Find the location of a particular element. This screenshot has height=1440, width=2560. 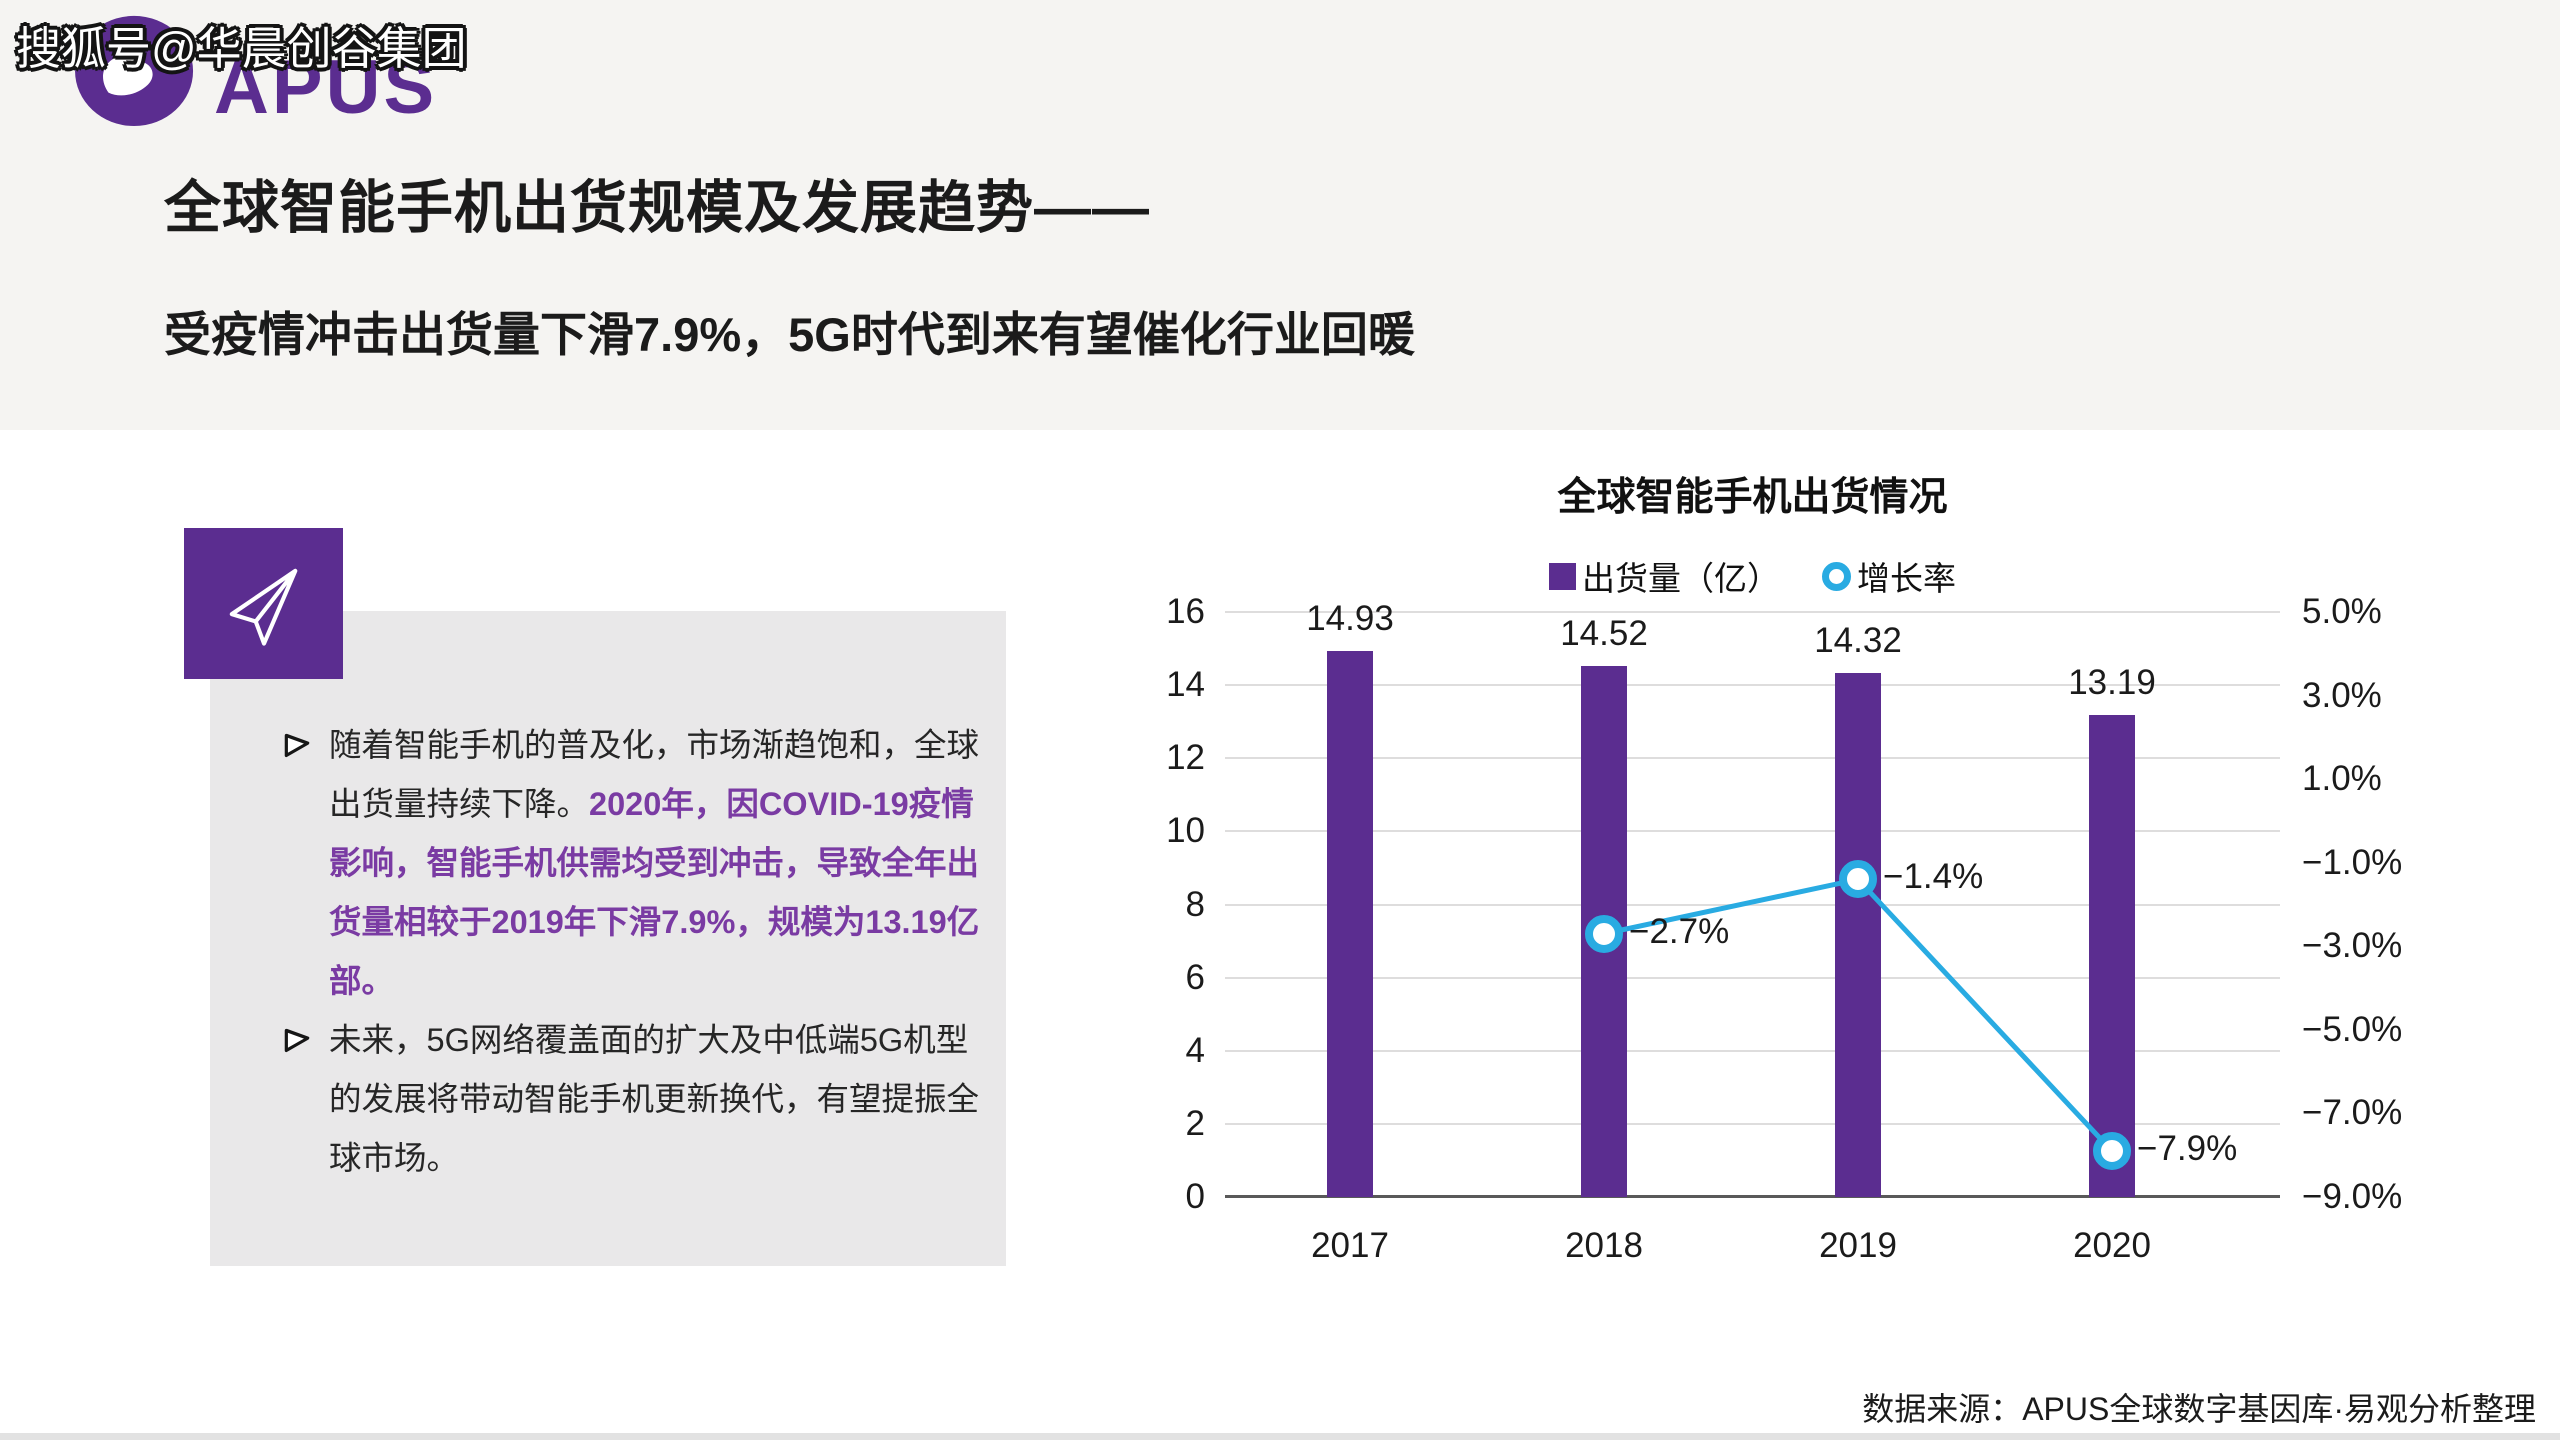

left-axis-tick: 16 is located at coordinates (1185, 611).